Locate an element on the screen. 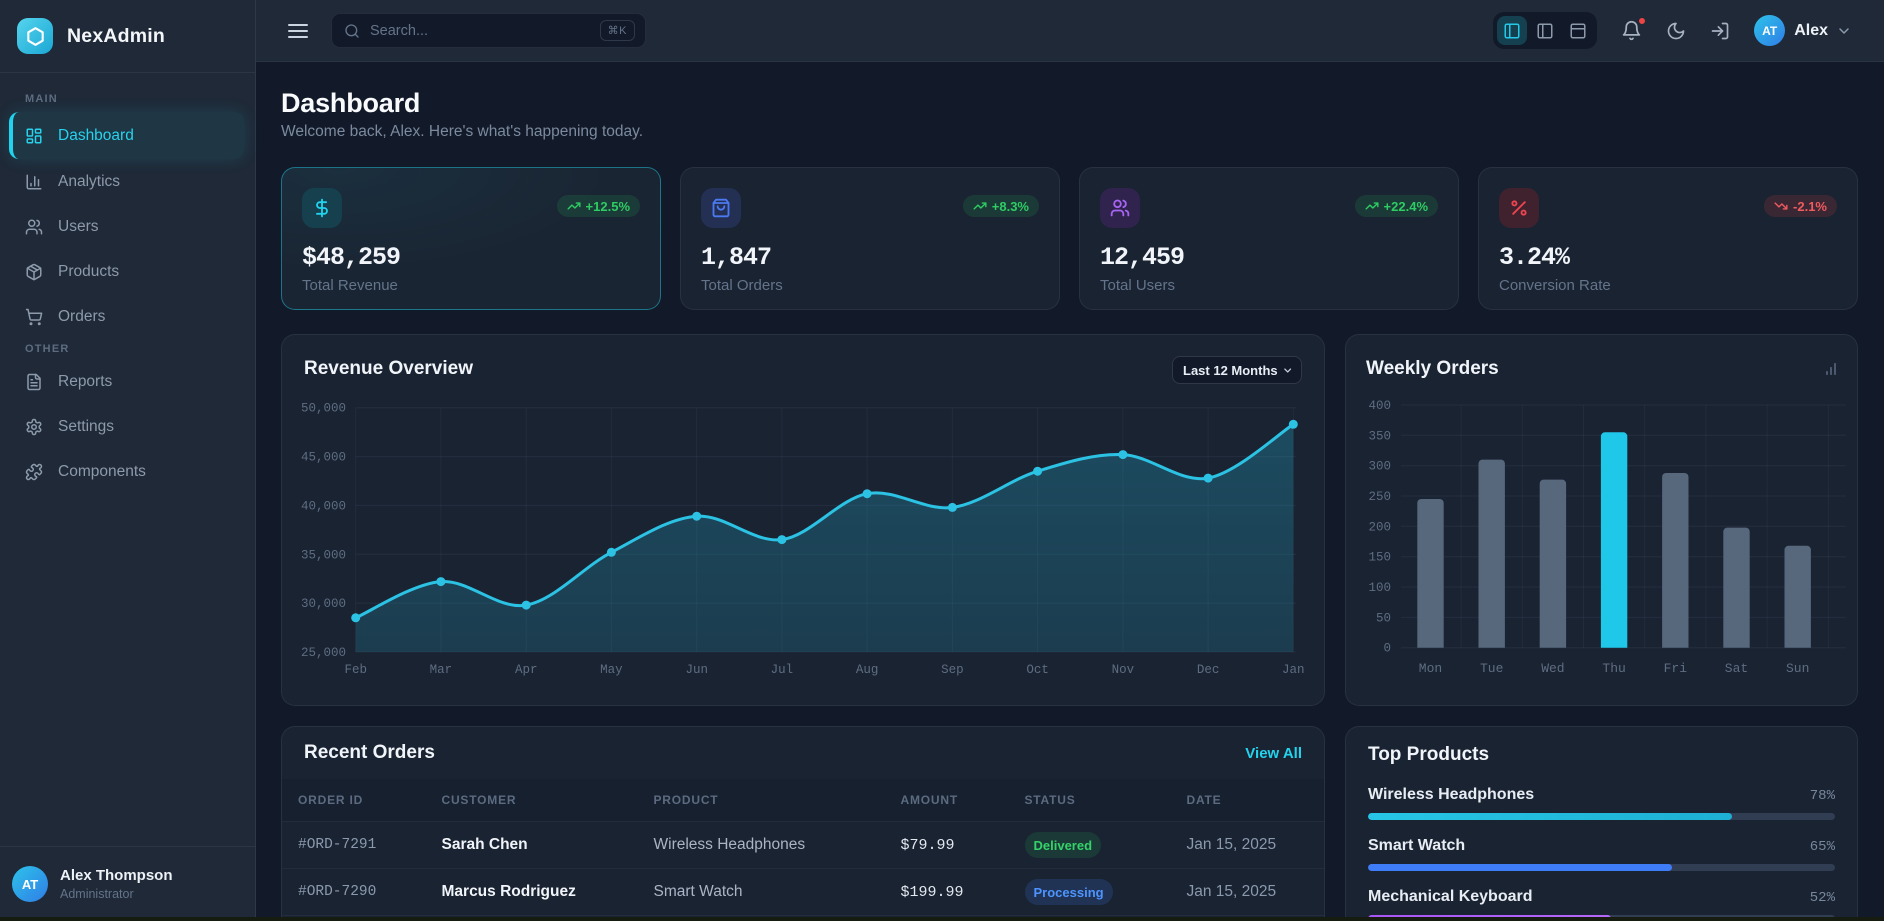 Image resolution: width=1884 pixels, height=921 pixels. svg-text: 30,000 is located at coordinates (323, 604).